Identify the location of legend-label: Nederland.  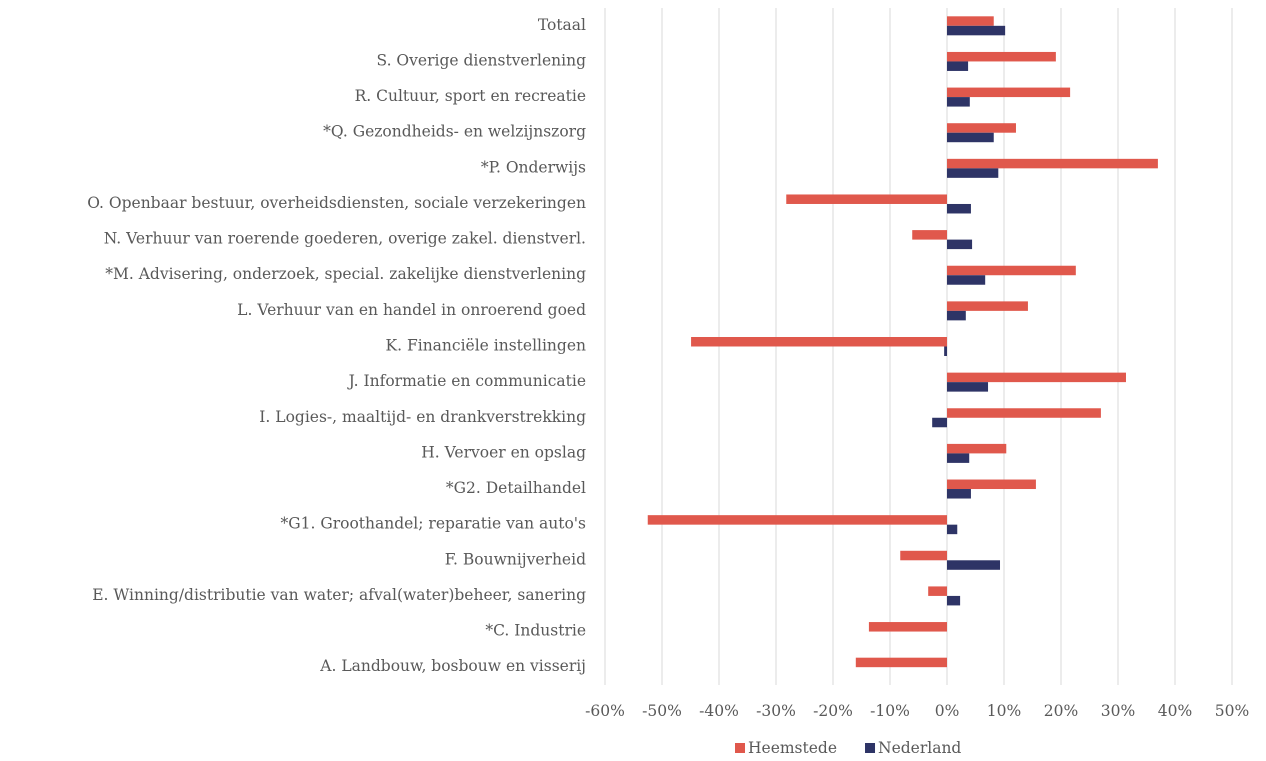
(919, 748).